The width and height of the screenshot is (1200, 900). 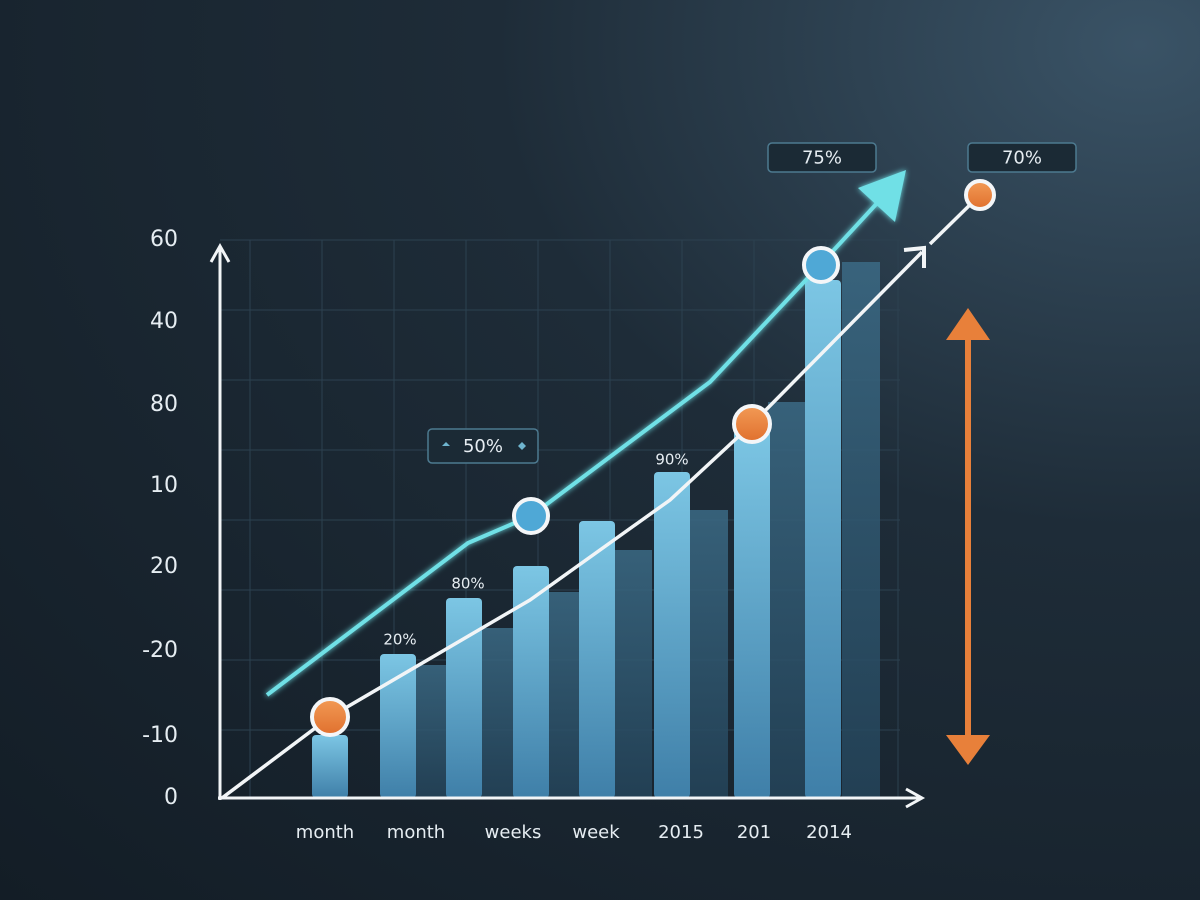 I want to click on bar-label-80: 80%, so click(x=467, y=584).